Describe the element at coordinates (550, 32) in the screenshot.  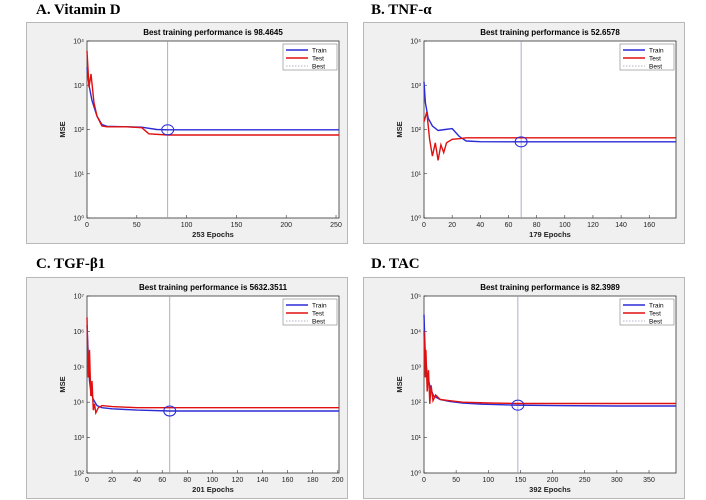
I see `chart-title: Best training performance is 52.6578` at that location.